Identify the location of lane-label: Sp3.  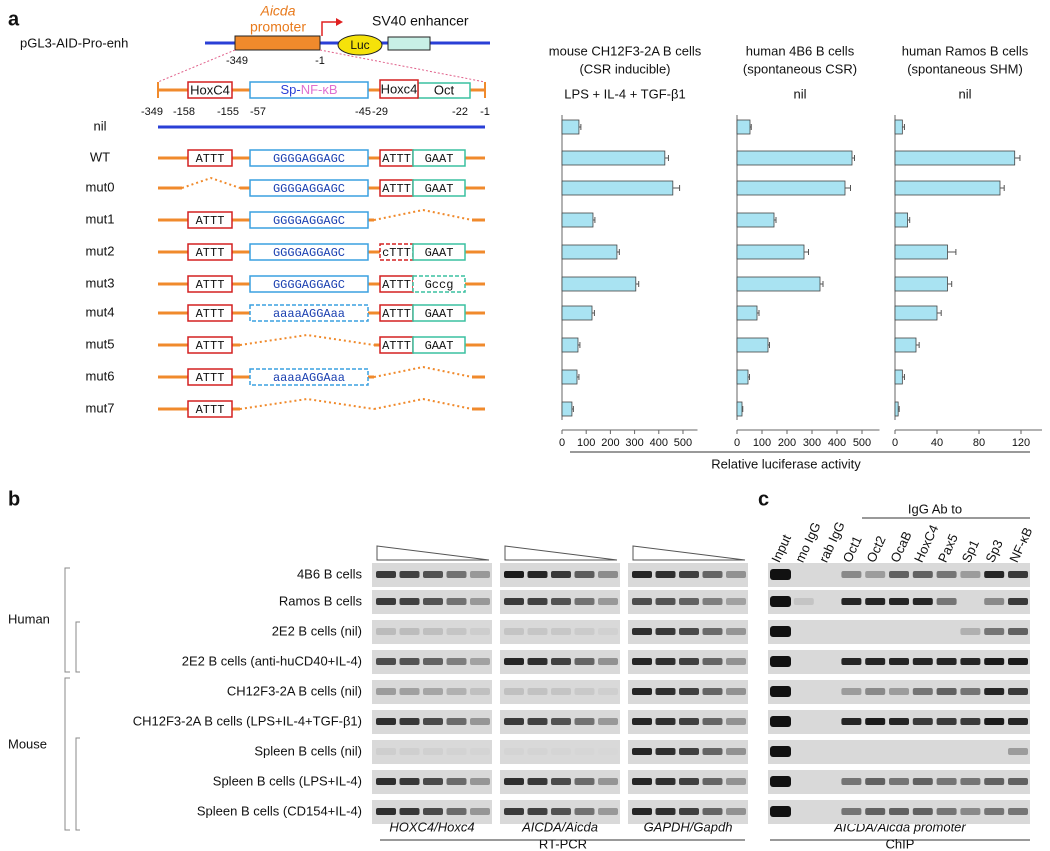
(993, 550).